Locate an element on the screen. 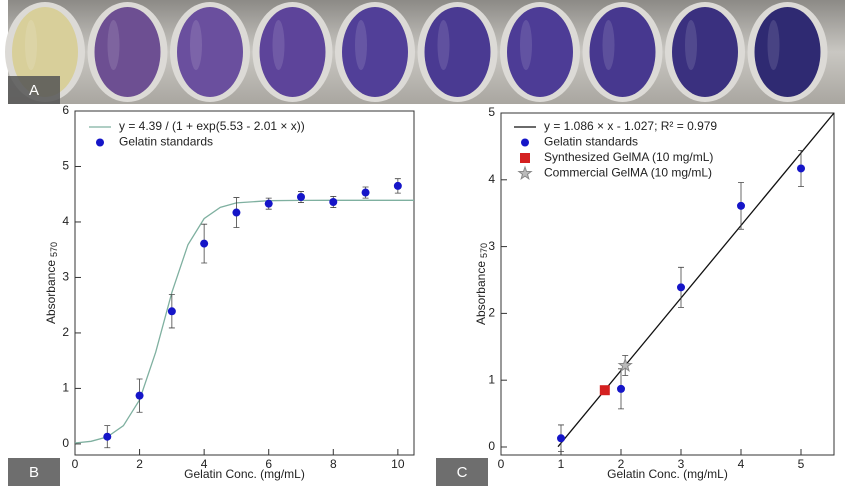  x-tick-label: 8 is located at coordinates (333, 464).